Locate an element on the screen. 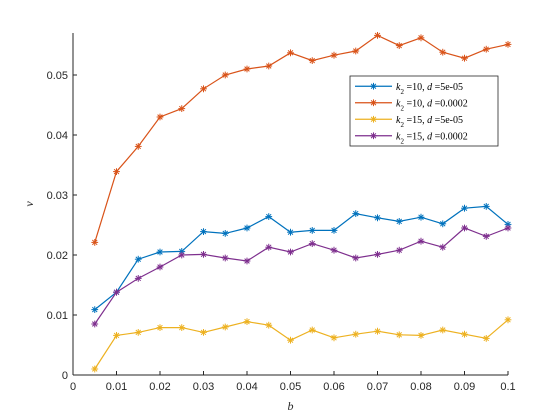  y-tick-label: 0.01 is located at coordinates (57, 316).